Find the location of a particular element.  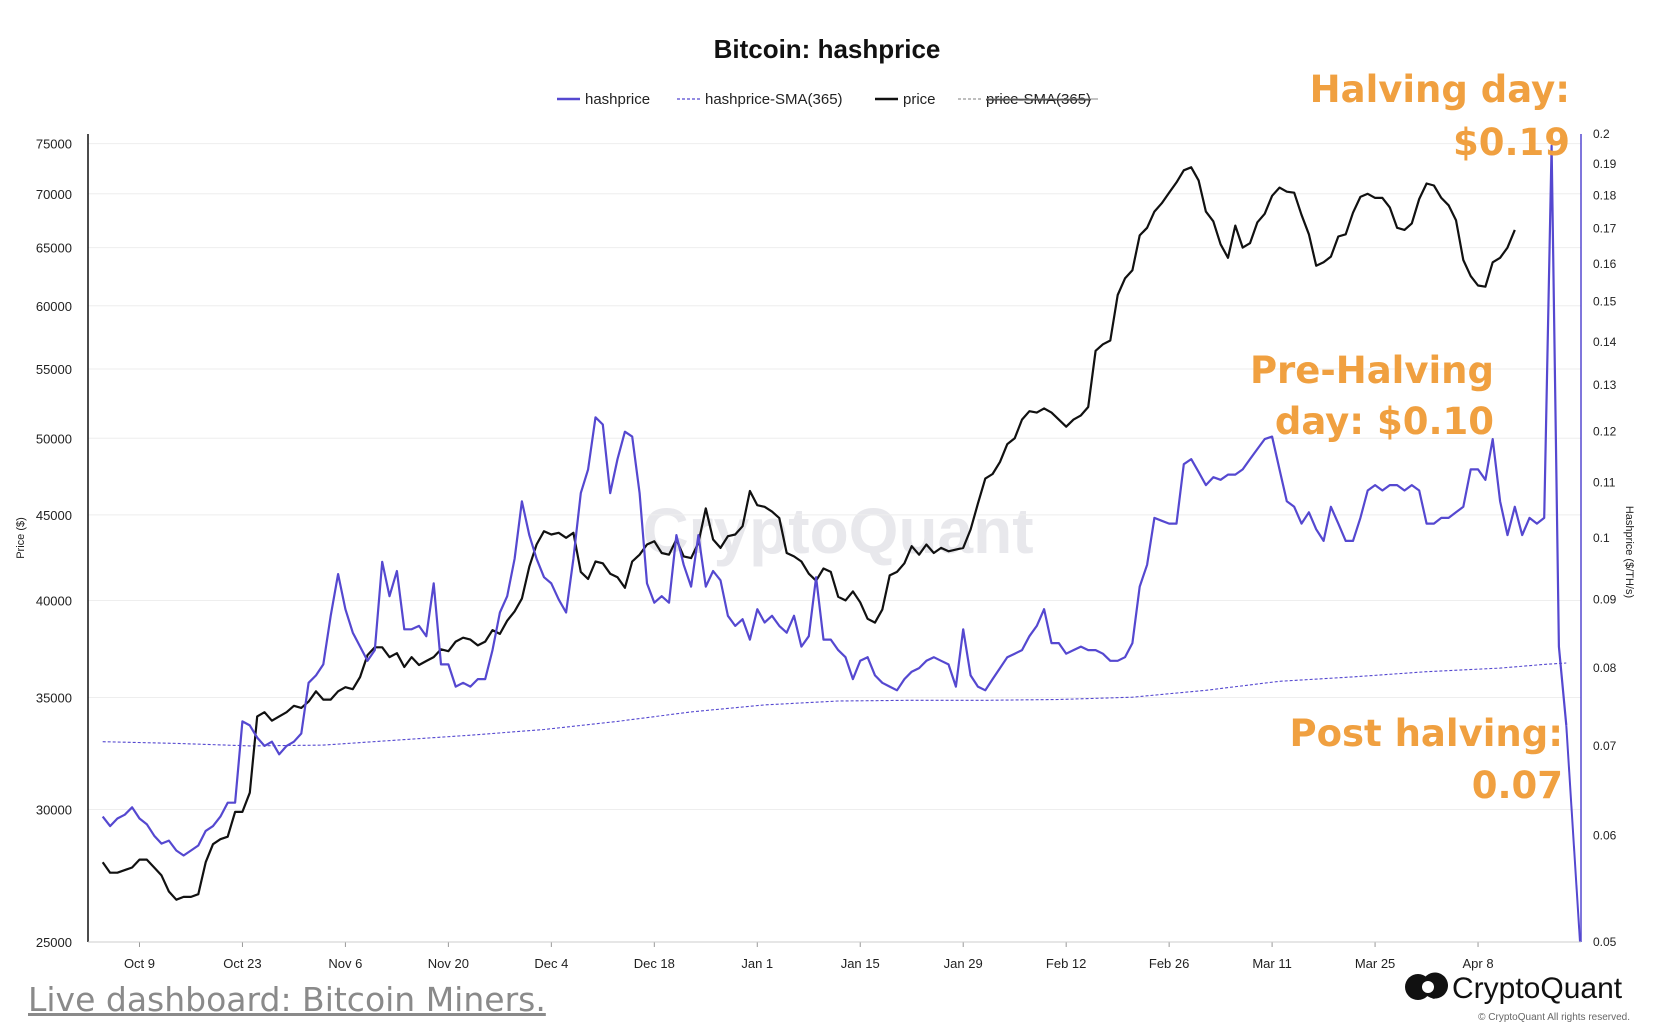

y-right-tick-label: 0.11 is located at coordinates (1604, 482).